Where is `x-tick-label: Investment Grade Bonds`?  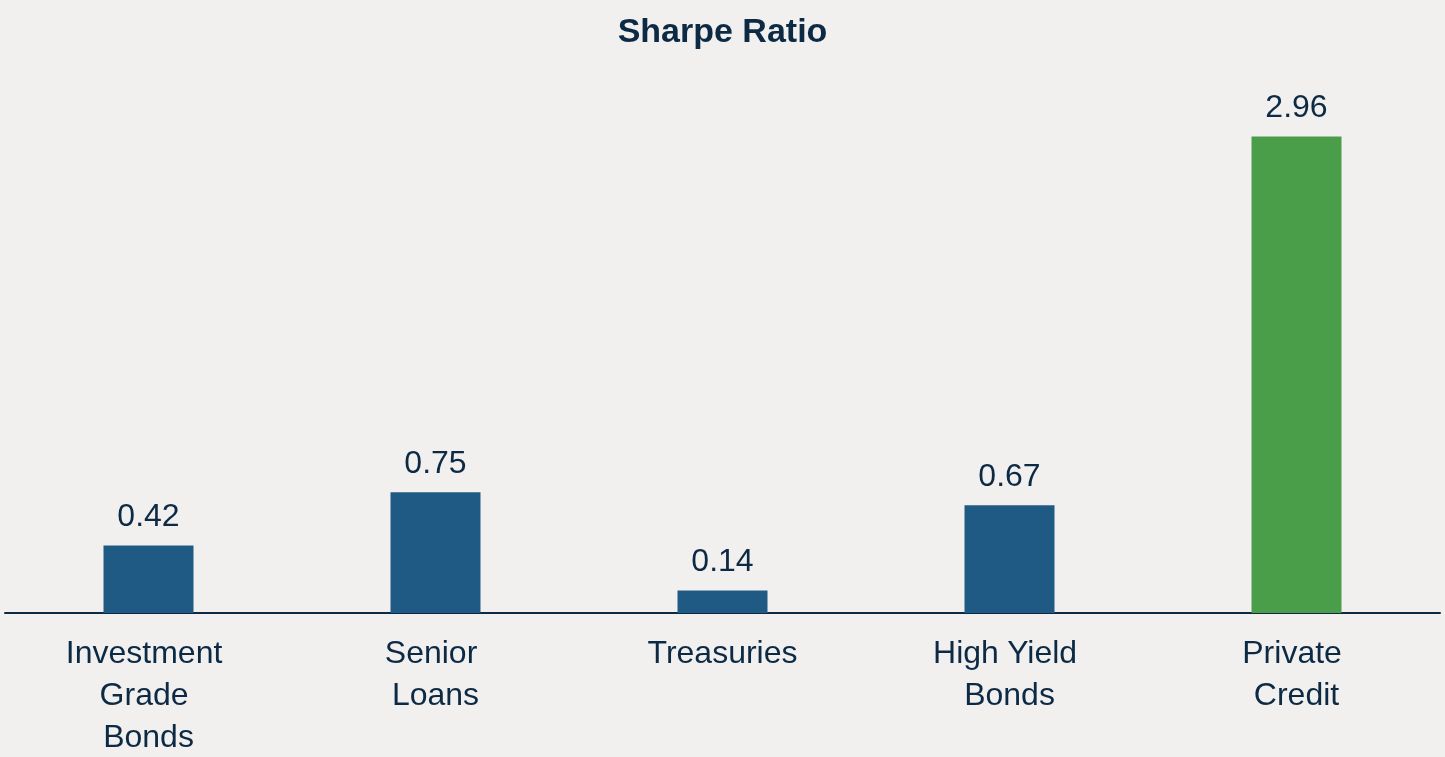
x-tick-label: Investment Grade Bonds is located at coordinates (148, 694).